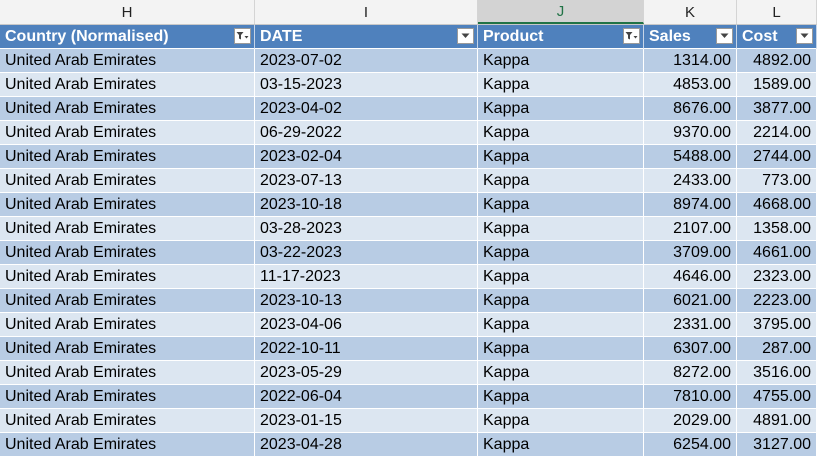  Describe the element at coordinates (366, 109) in the screenshot. I see `date-cell: 2023-04-02` at that location.